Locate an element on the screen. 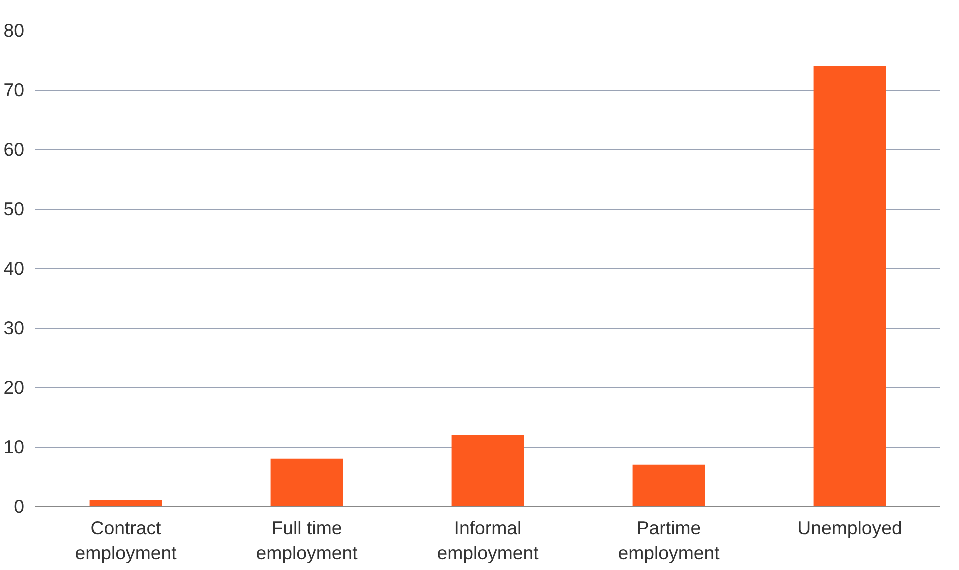 This screenshot has width=959, height=570. x-tick-label: Partime employment is located at coordinates (669, 541).